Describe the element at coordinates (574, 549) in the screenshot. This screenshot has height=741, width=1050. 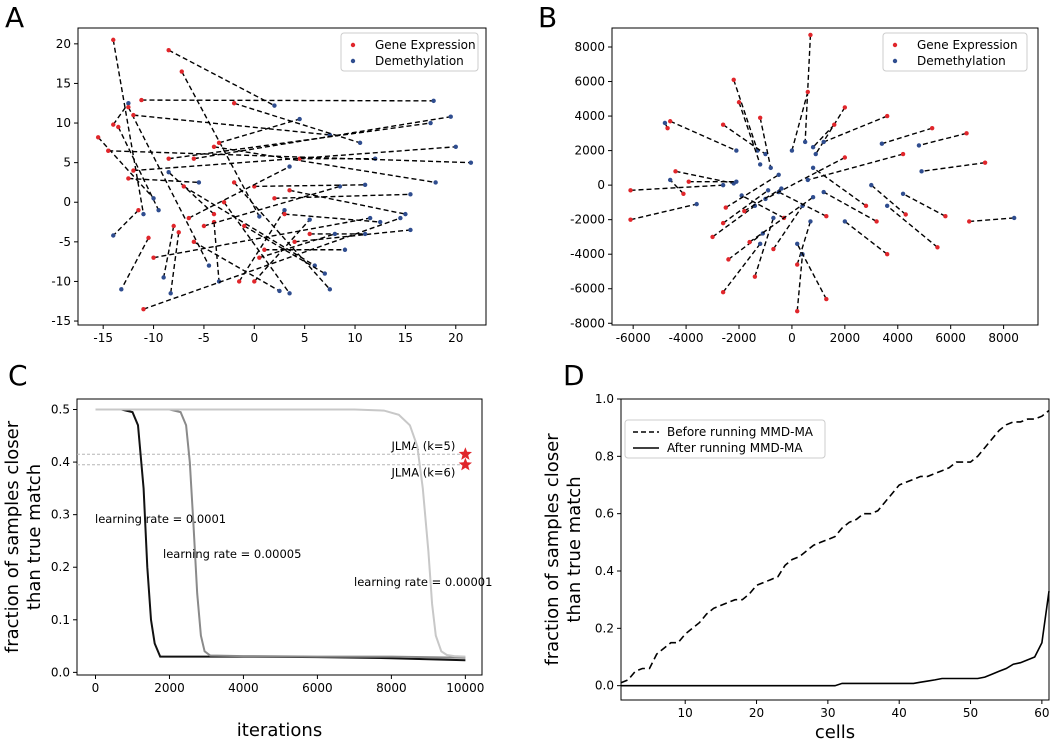
I see `panel-d-ylabel-line: than true match` at that location.